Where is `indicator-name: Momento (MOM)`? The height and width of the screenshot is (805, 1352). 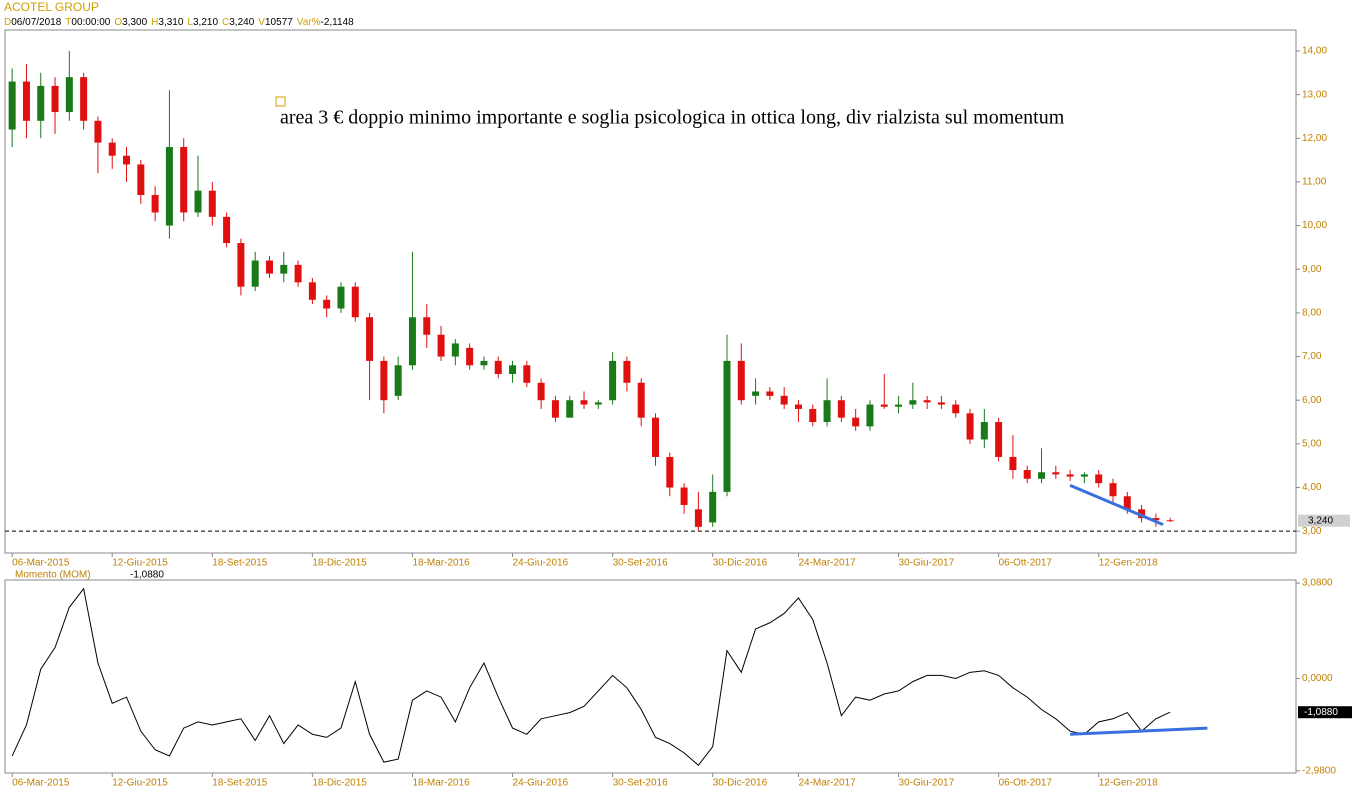 indicator-name: Momento (MOM) is located at coordinates (53, 575).